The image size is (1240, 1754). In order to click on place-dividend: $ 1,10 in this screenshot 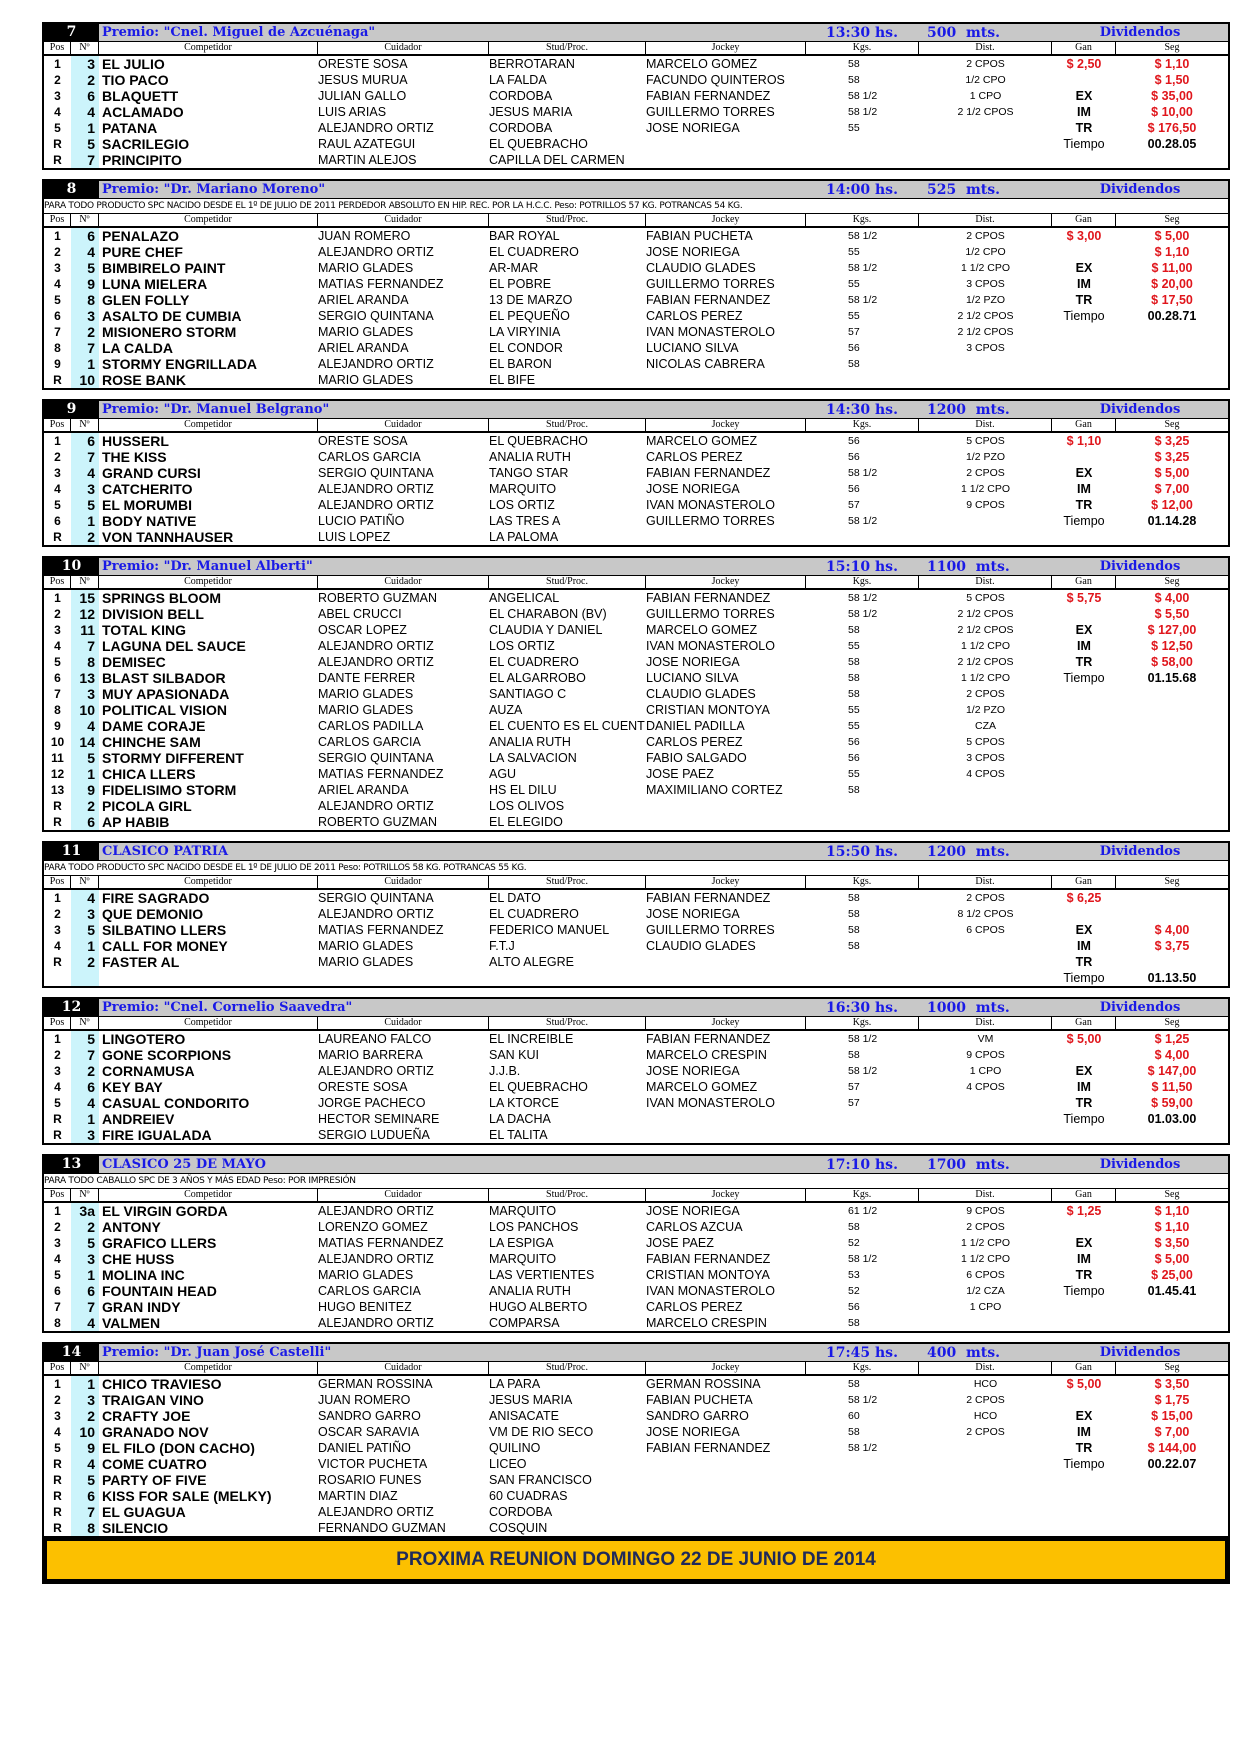, I will do `click(1172, 252)`.